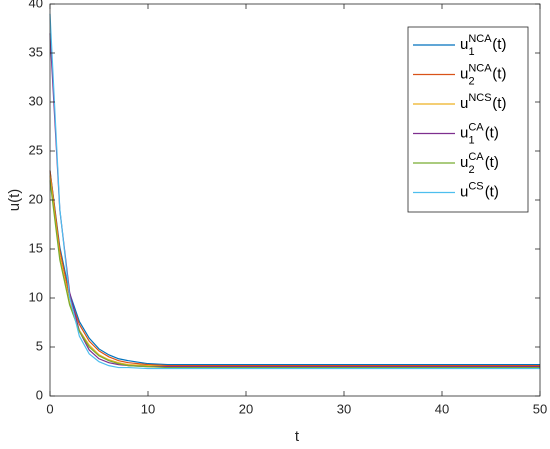 The image size is (550, 449). Describe the element at coordinates (479, 133) in the screenshot. I see `legend-label: uCA 1 (t)` at that location.